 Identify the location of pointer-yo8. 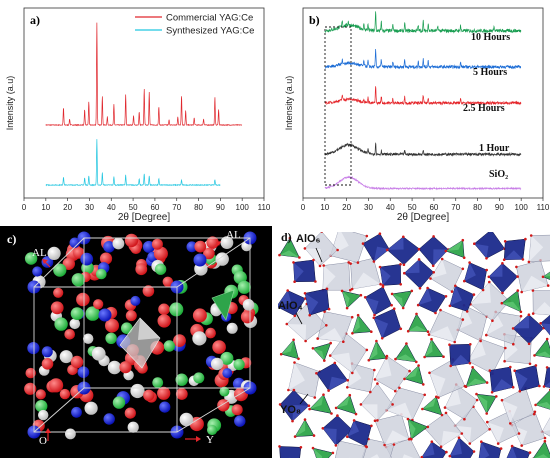
(304, 399).